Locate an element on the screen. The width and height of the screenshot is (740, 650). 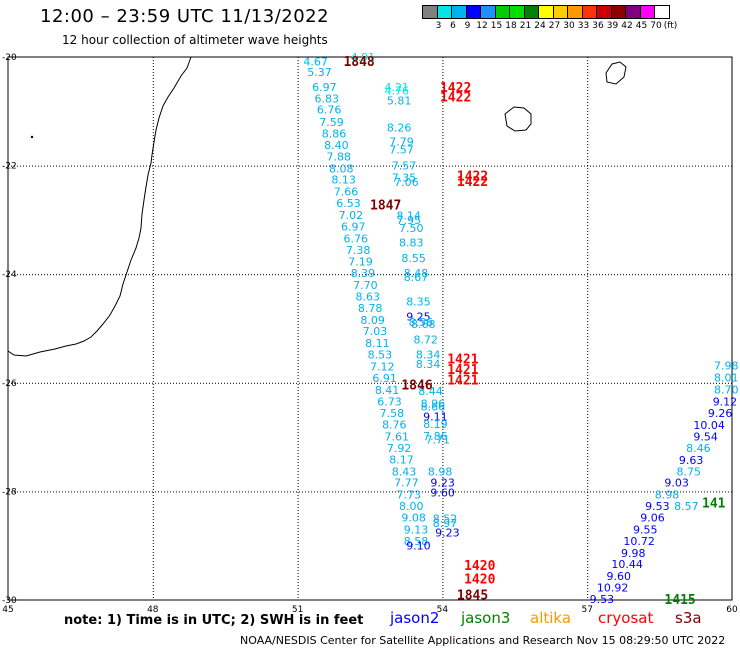
pass-time-label: 1420 is located at coordinates (479, 566).